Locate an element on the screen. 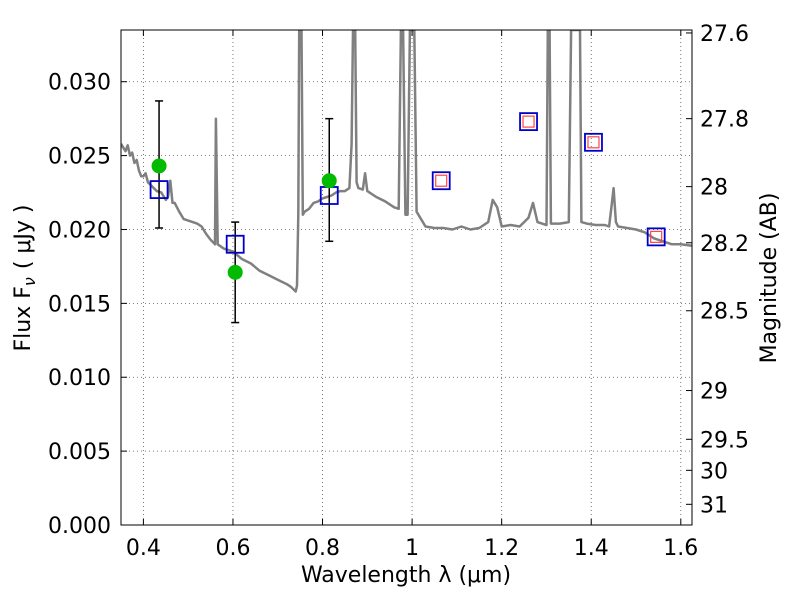  y-tick-label: 0.000 is located at coordinates (79, 526).